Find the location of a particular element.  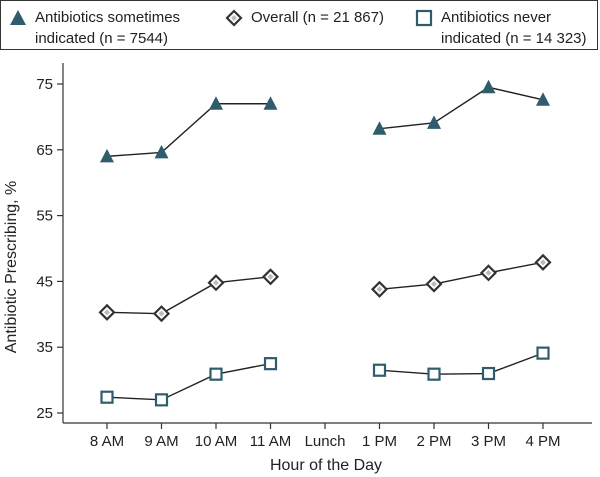

x-tick-label: 3 PM is located at coordinates (488, 441).